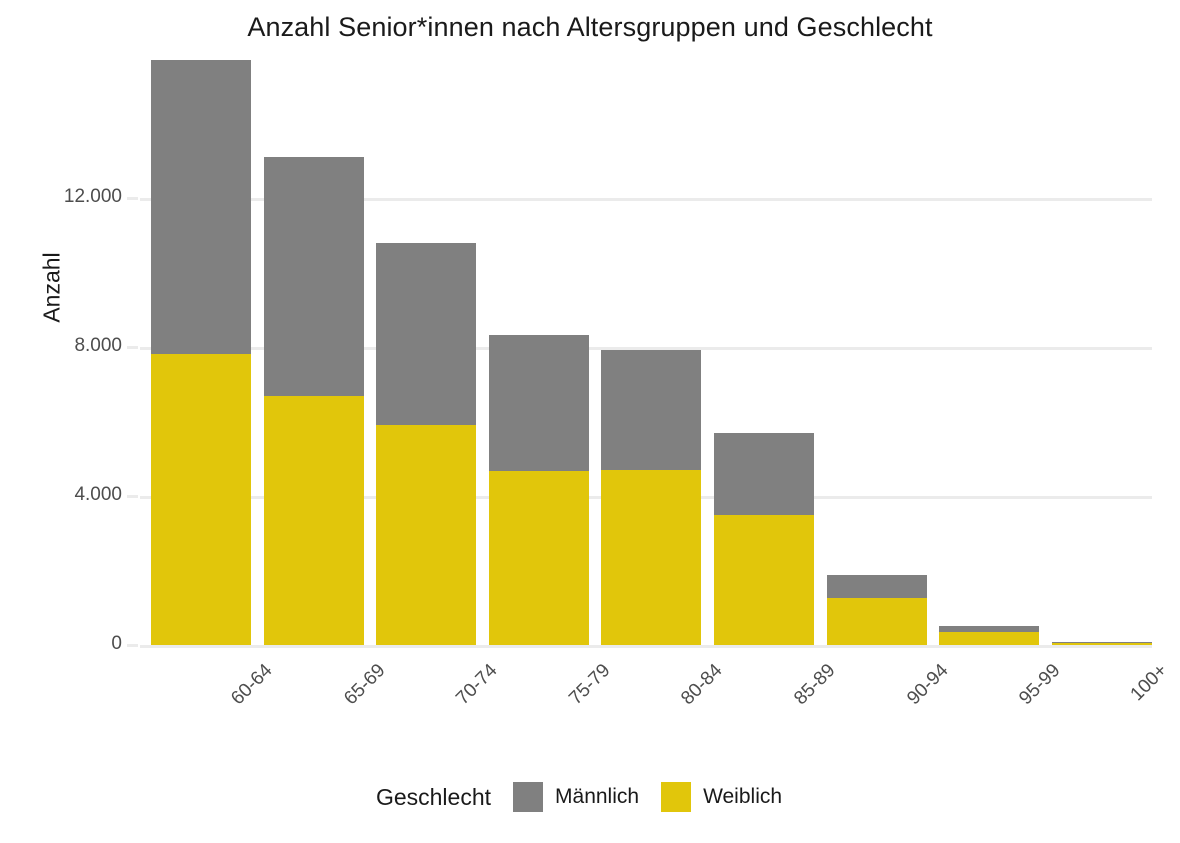 The image size is (1180, 843). I want to click on x-tick-label: 60-64, so click(252, 685).